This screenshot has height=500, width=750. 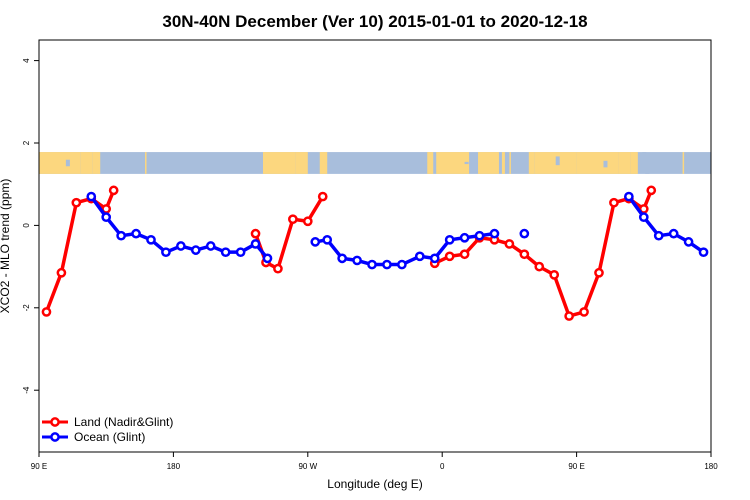 I want to click on series-line, so click(x=543, y=253).